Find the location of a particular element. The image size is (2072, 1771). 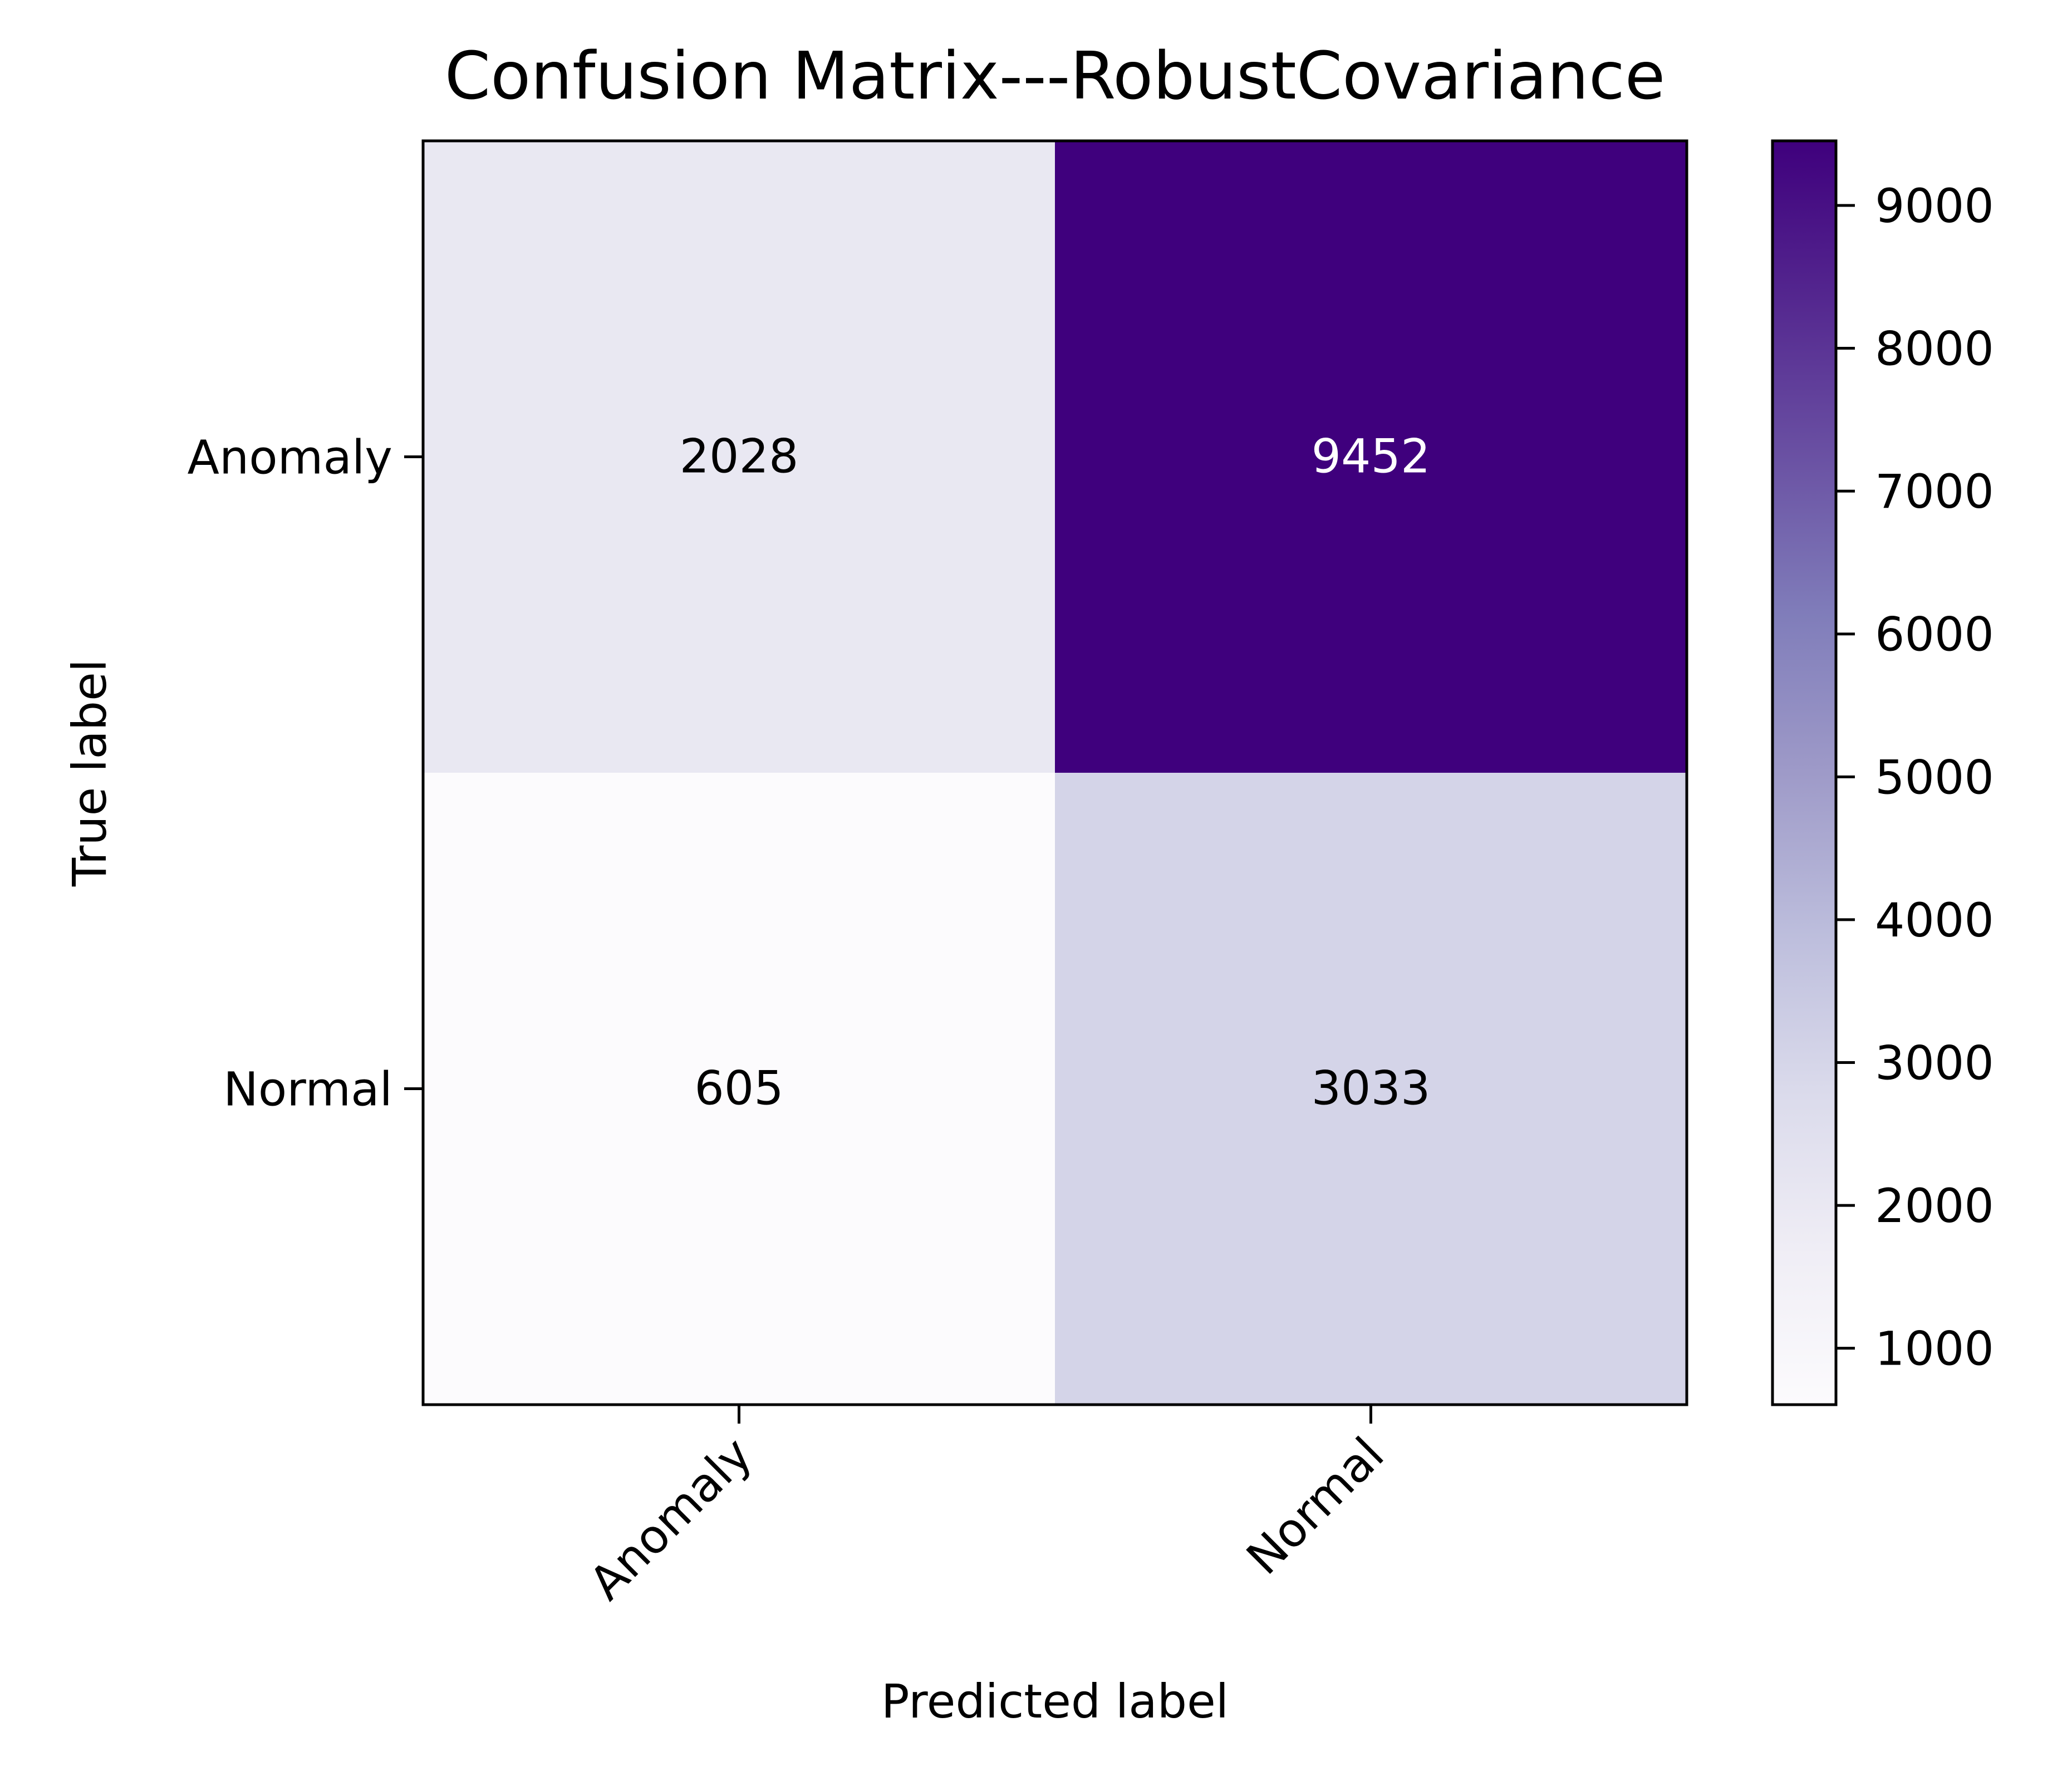

colorbar-tick-label: 3000 is located at coordinates (1934, 1063).